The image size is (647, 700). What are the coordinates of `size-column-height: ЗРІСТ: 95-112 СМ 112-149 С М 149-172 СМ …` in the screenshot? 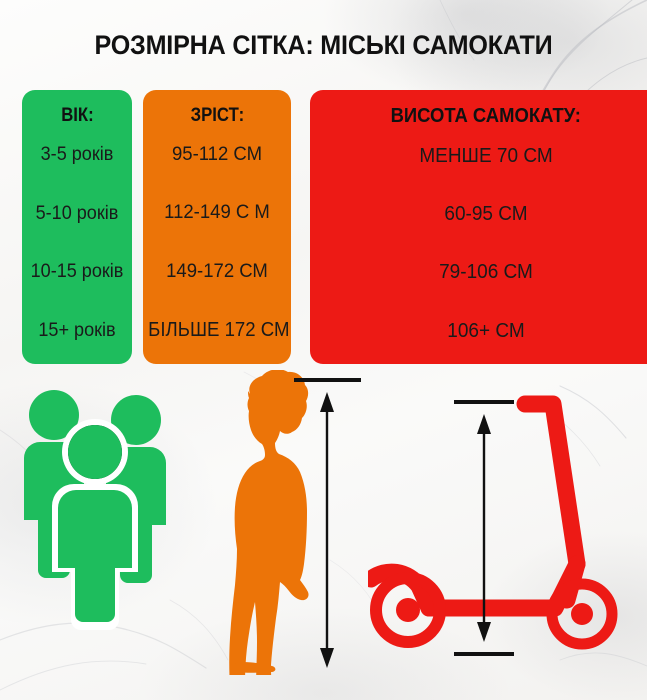 It's located at (217, 227).